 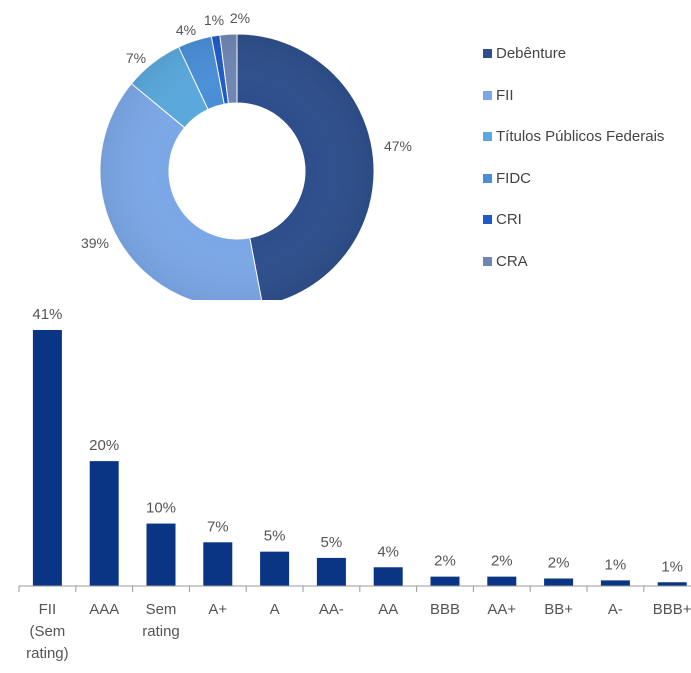 What do you see at coordinates (672, 566) in the screenshot?
I see `bar-value-label-bbbplus: 1%` at bounding box center [672, 566].